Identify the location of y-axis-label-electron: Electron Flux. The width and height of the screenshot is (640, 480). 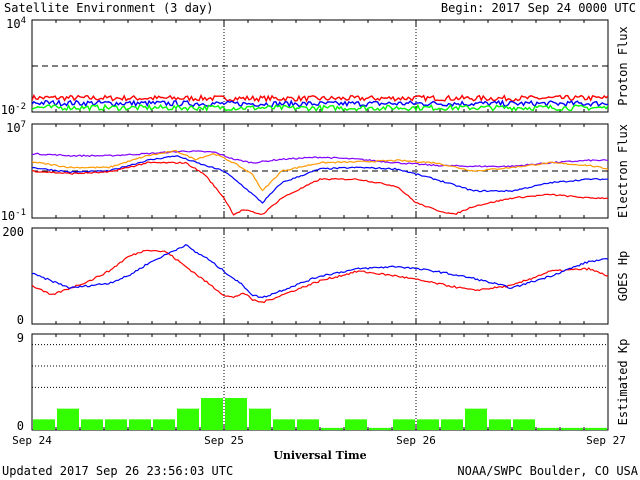
(623, 171).